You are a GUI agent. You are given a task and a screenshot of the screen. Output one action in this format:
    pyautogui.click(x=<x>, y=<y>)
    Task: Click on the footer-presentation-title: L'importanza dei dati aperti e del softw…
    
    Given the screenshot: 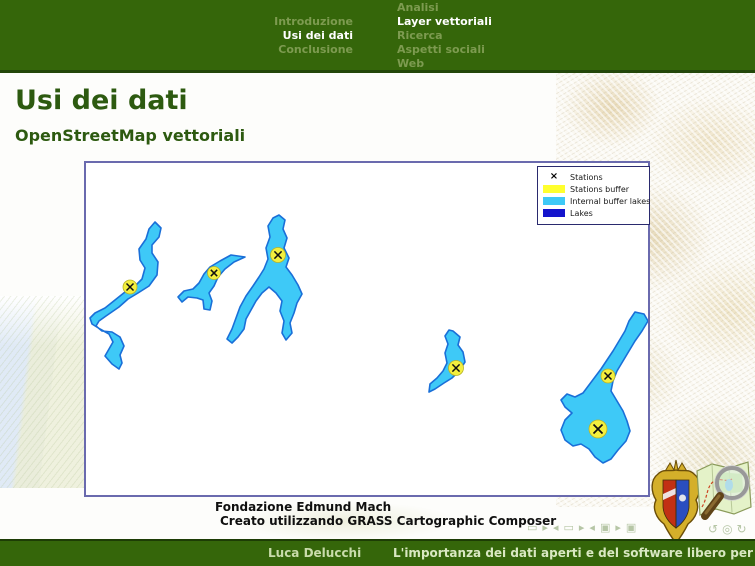 What is the action you would take?
    pyautogui.click(x=574, y=553)
    